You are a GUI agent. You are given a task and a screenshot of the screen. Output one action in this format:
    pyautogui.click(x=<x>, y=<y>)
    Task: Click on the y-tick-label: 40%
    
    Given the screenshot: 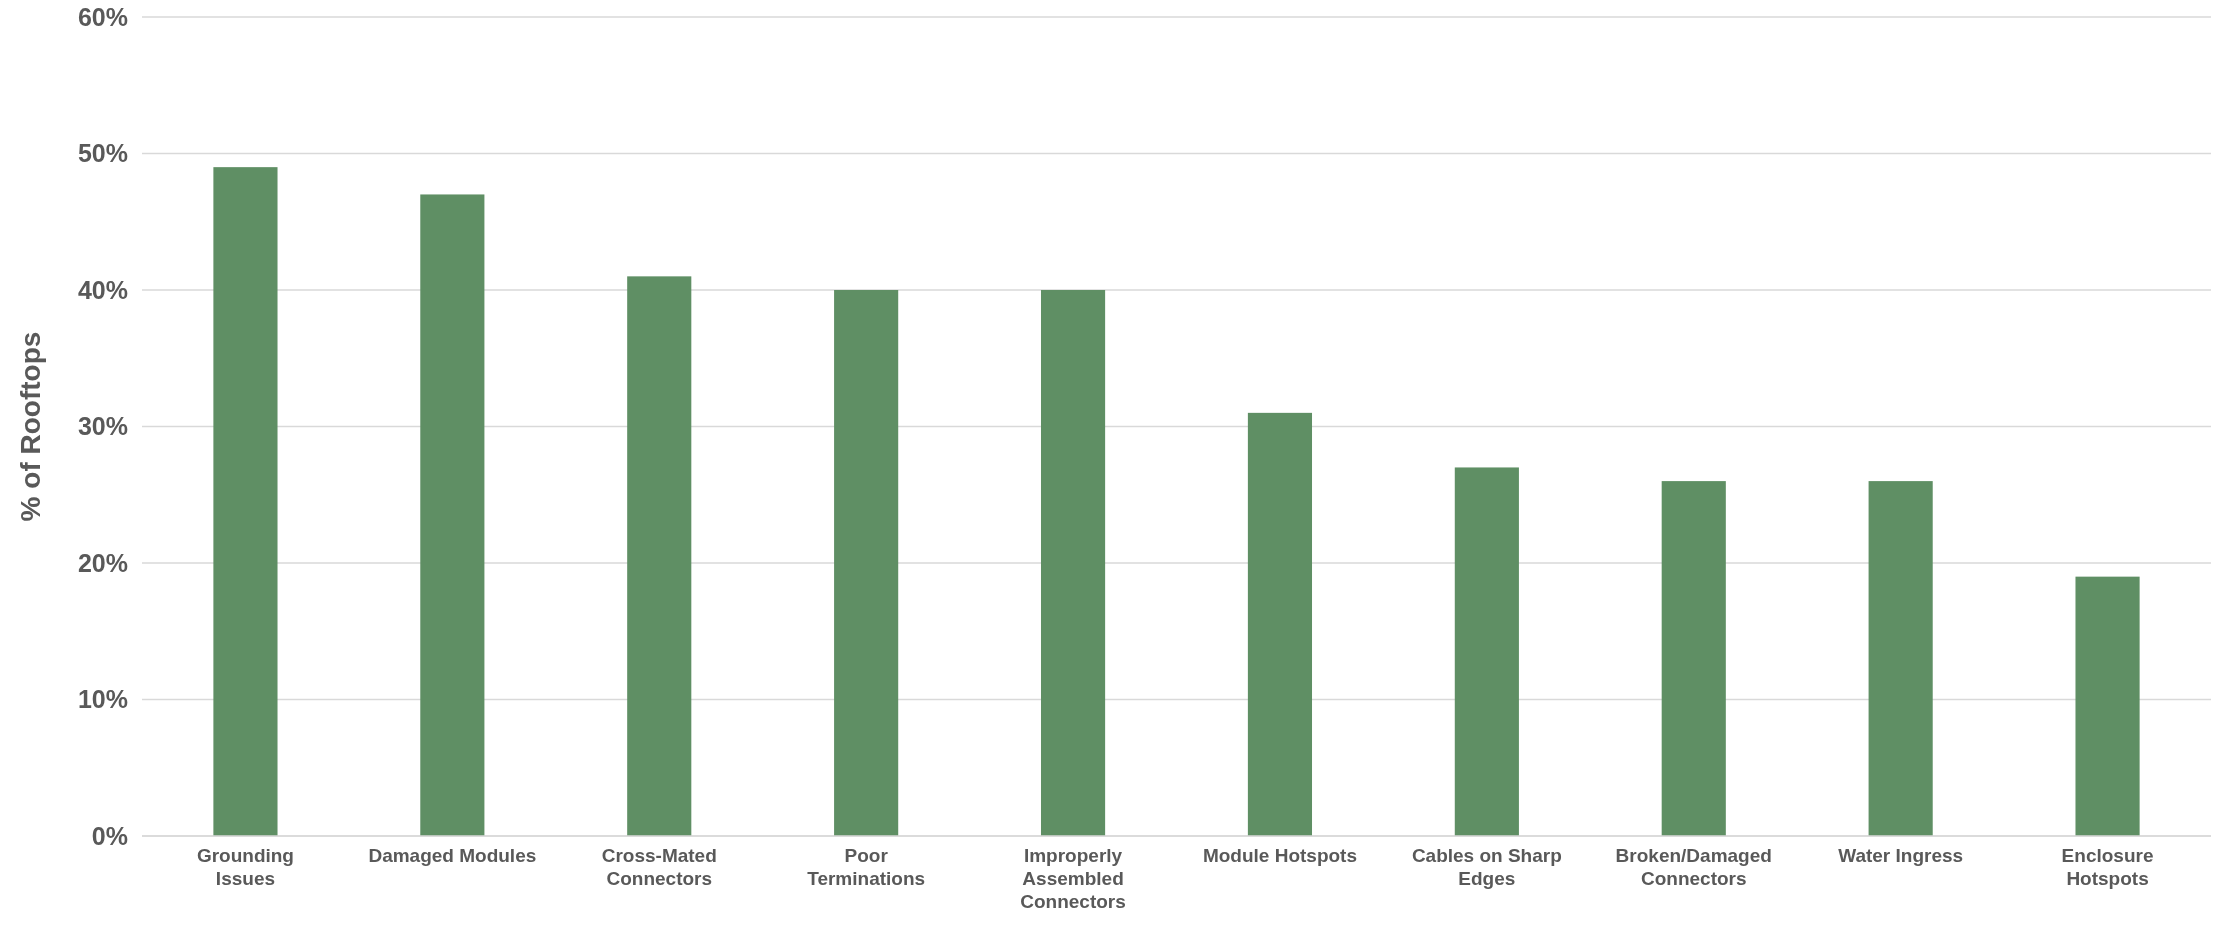 What is the action you would take?
    pyautogui.click(x=102, y=289)
    